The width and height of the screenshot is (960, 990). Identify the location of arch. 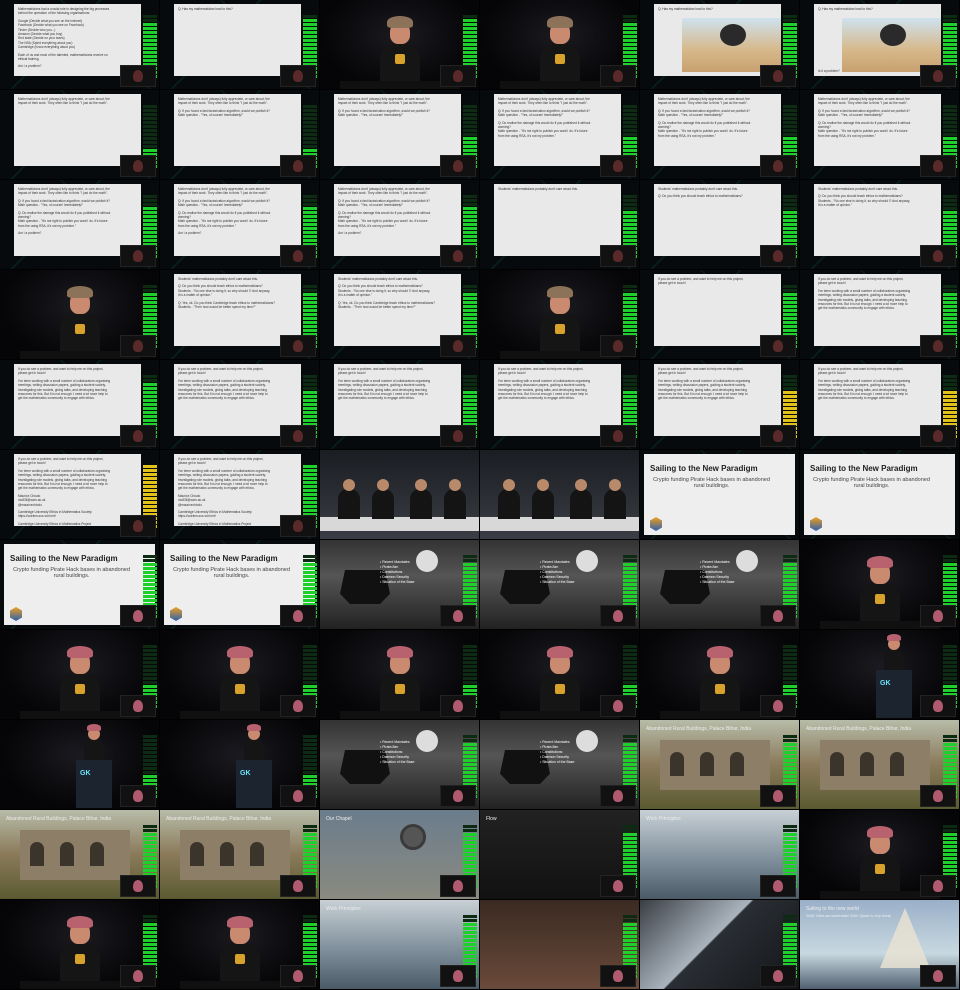
(227, 854).